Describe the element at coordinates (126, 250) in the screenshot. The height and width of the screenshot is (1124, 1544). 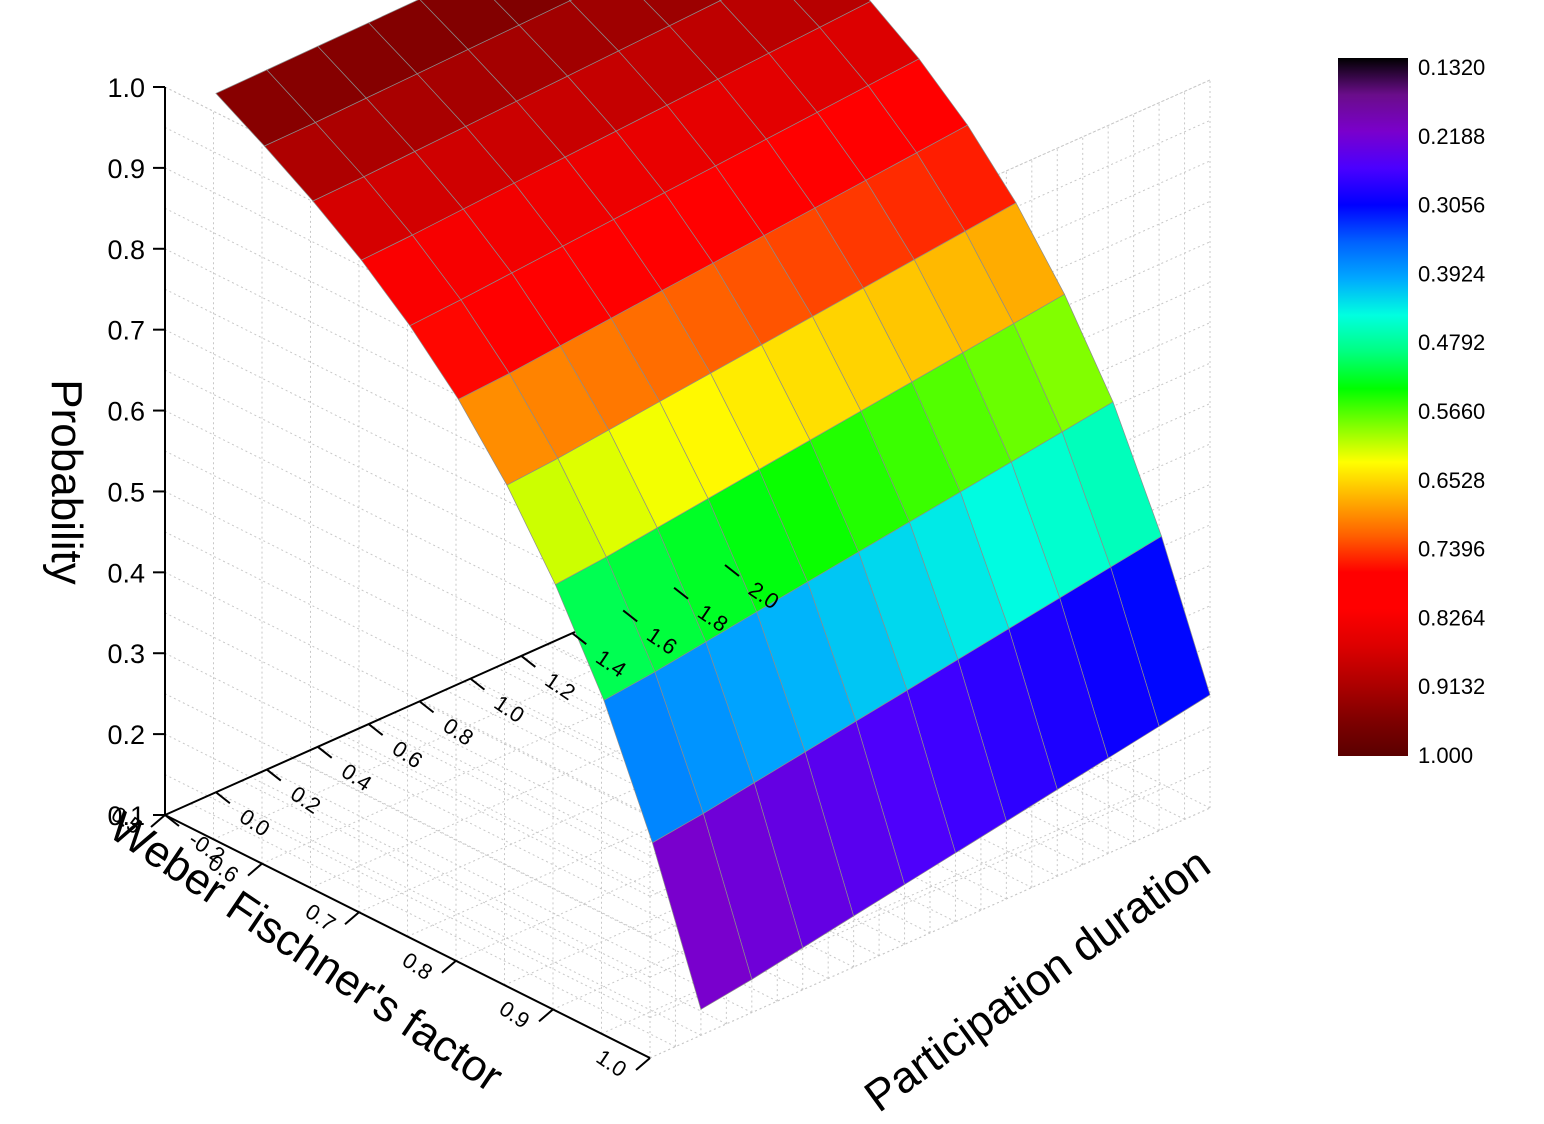
I see `z-tick-label: 0.8` at that location.